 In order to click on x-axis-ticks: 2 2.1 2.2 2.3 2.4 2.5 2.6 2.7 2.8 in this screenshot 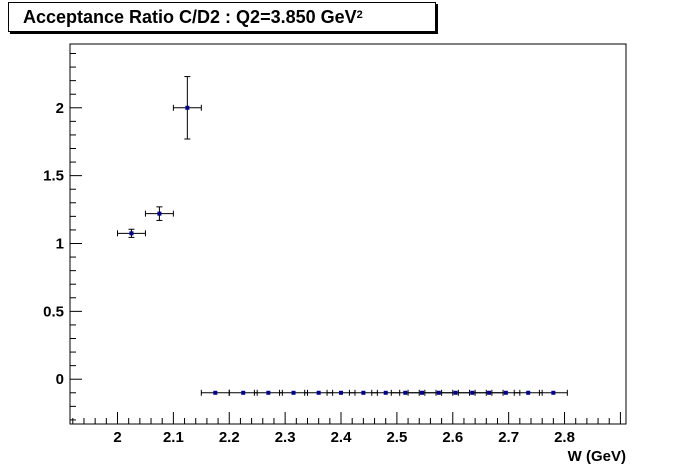, I will do `click(346, 429)`.